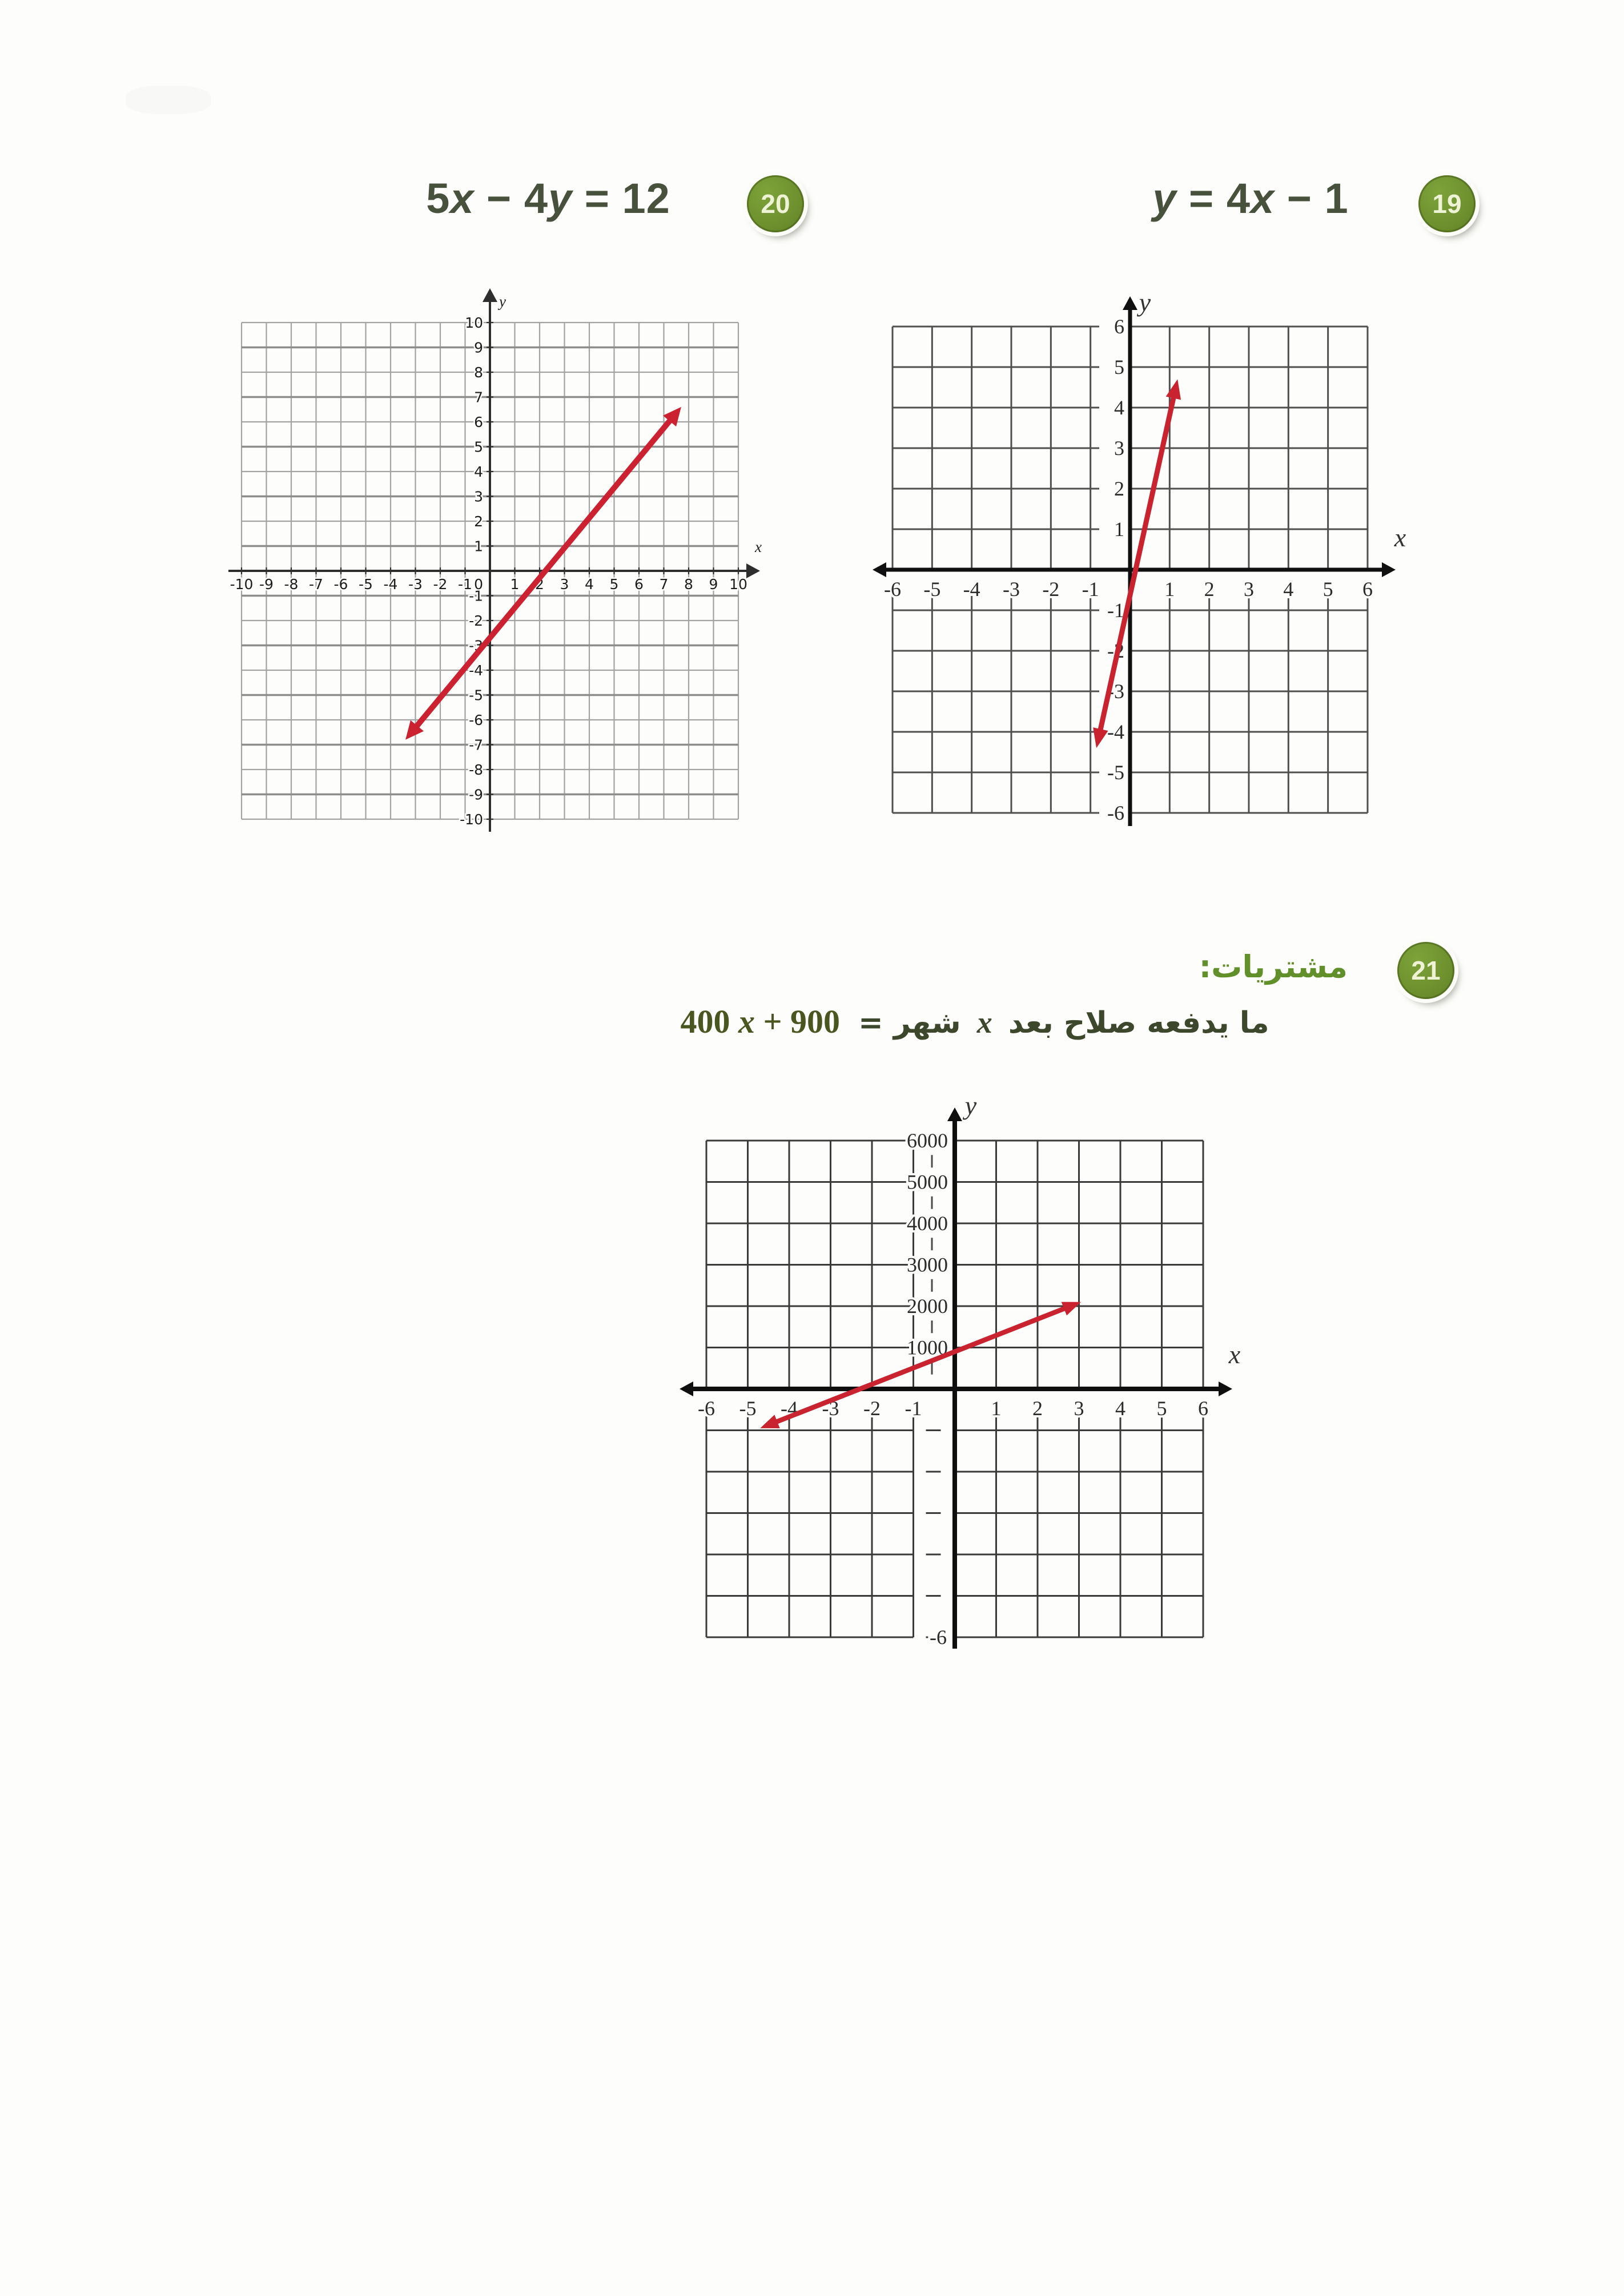  I want to click on svg-text: 4000, so click(927, 1223).